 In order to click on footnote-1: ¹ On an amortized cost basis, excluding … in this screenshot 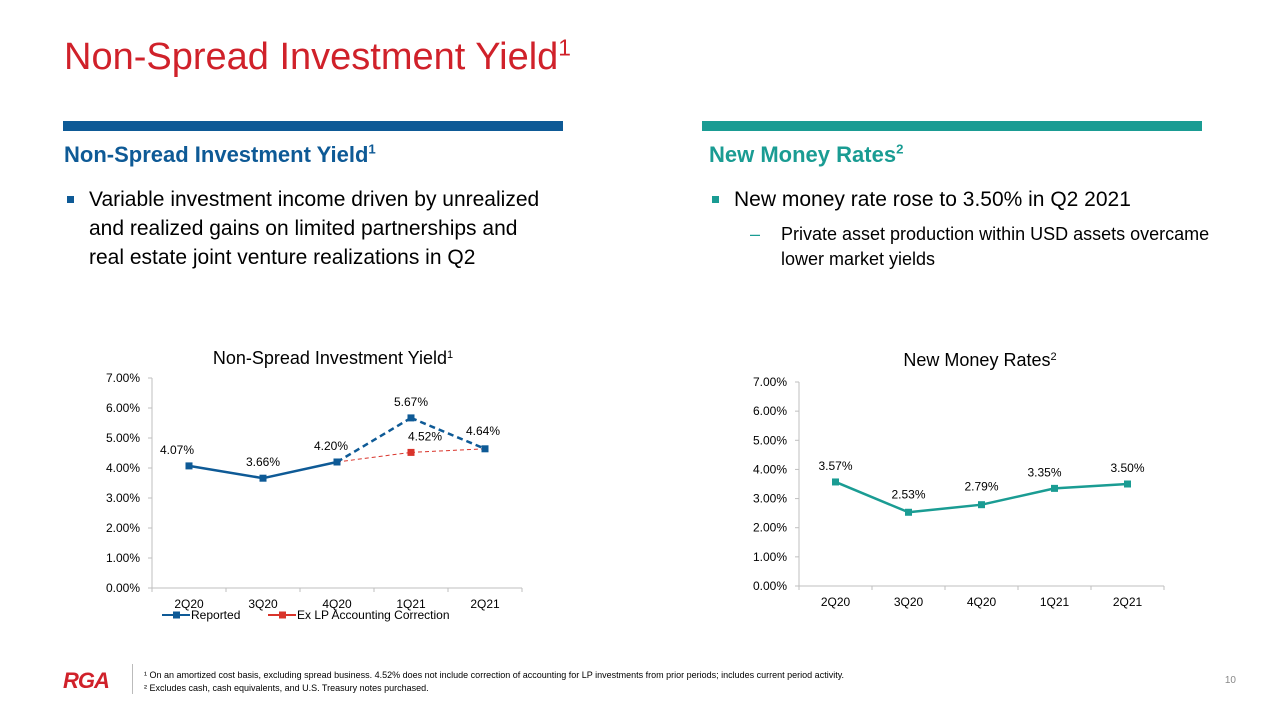, I will do `click(494, 675)`.